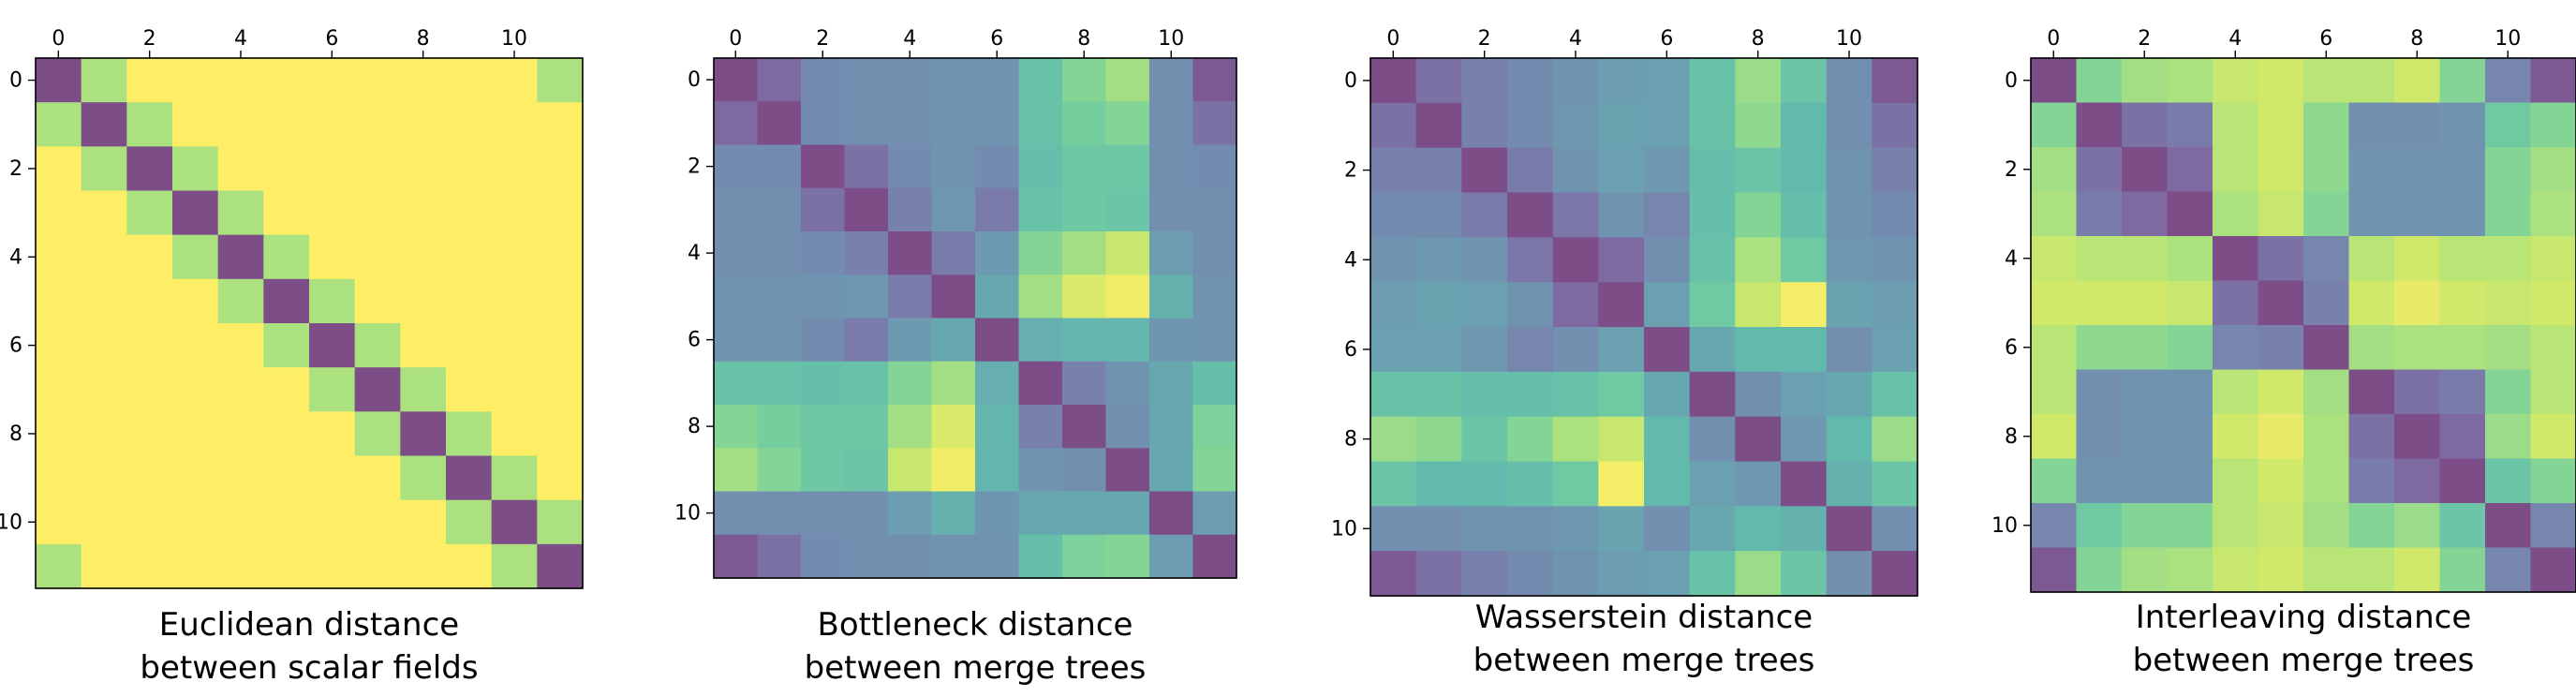 The width and height of the screenshot is (2576, 697). Describe the element at coordinates (1575, 39) in the screenshot. I see `x-tick-label: 4` at that location.